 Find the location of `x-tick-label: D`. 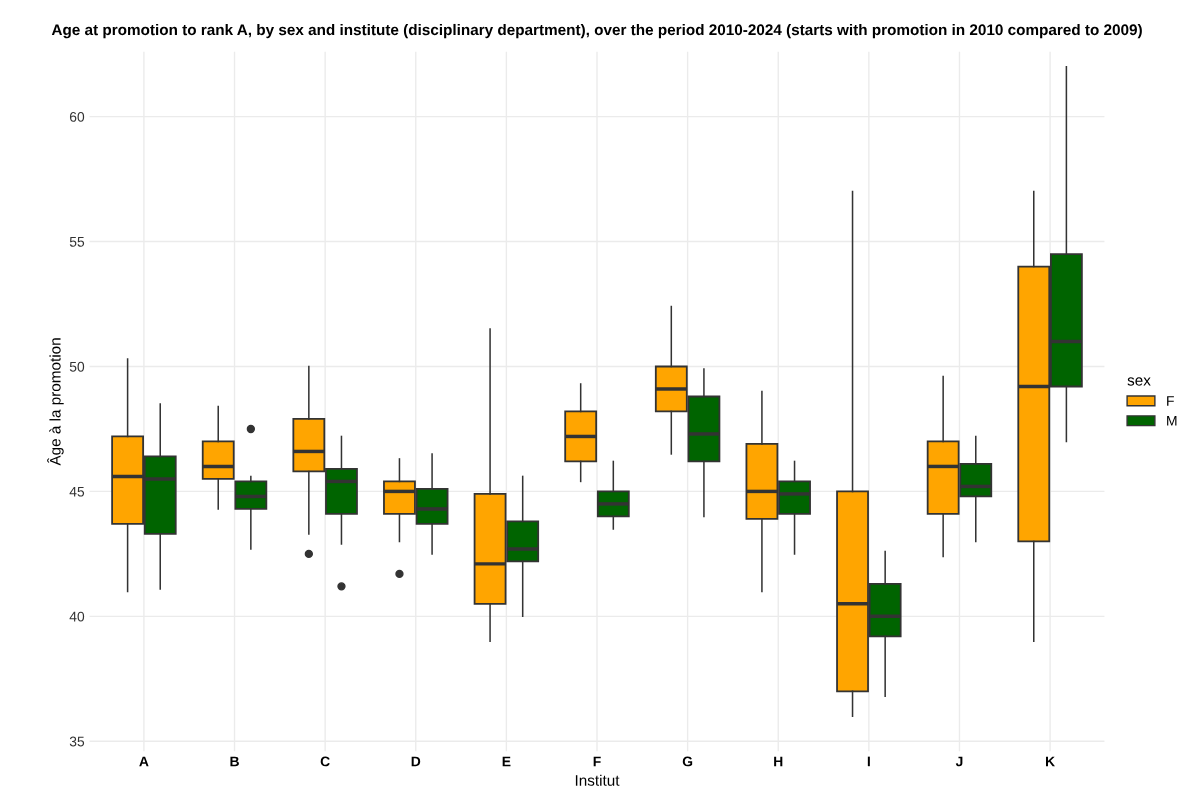

x-tick-label: D is located at coordinates (416, 761).